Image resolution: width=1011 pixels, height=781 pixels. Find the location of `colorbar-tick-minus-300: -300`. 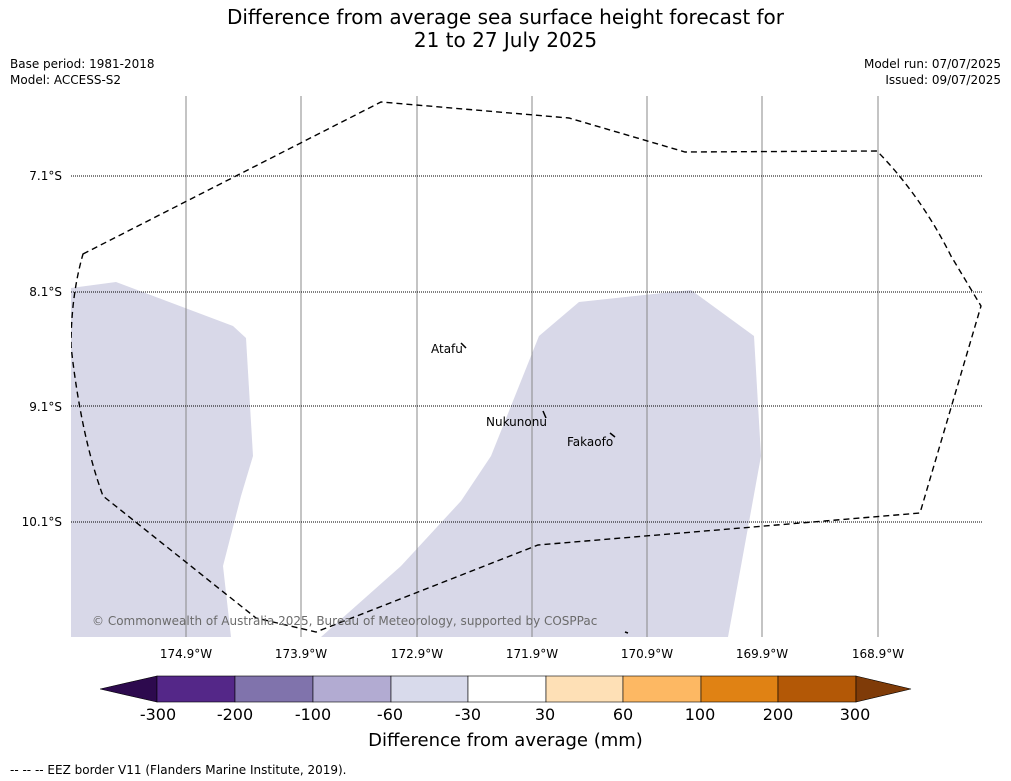

colorbar-tick-minus-300: -300 is located at coordinates (158, 714).